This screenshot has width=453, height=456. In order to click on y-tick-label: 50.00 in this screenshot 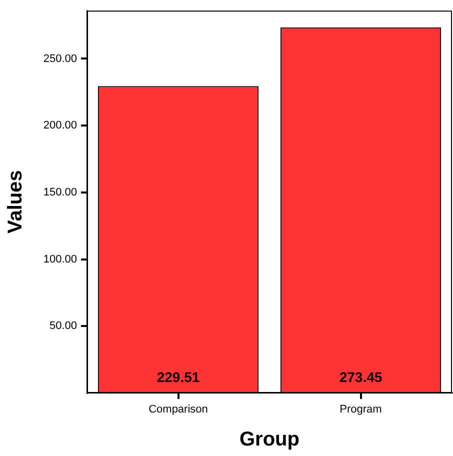, I will do `click(63, 326)`.